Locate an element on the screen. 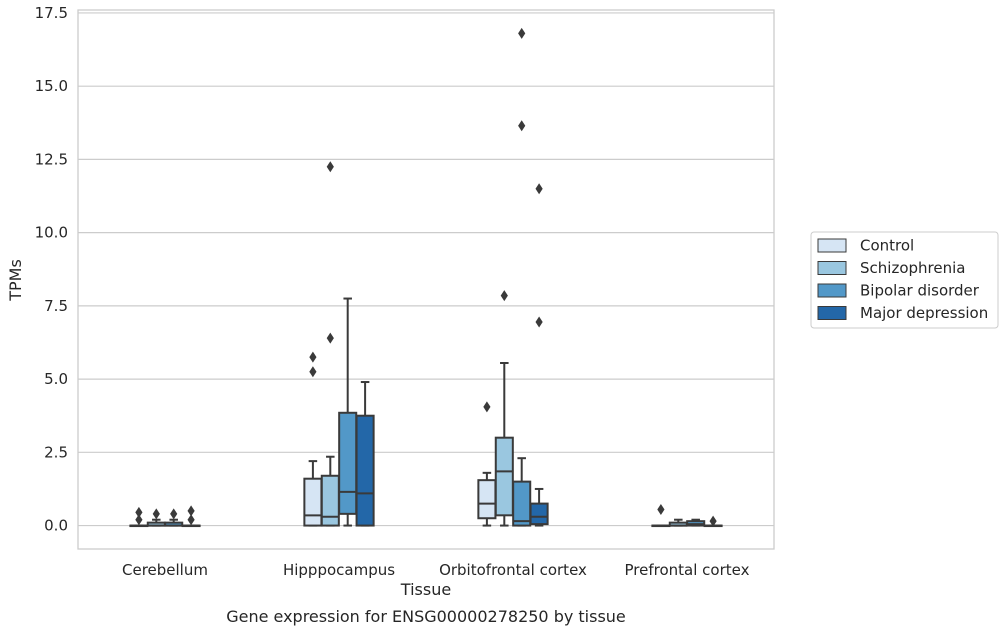 This screenshot has width=1007, height=635. y-axis-label: TPMs is located at coordinates (15, 280).